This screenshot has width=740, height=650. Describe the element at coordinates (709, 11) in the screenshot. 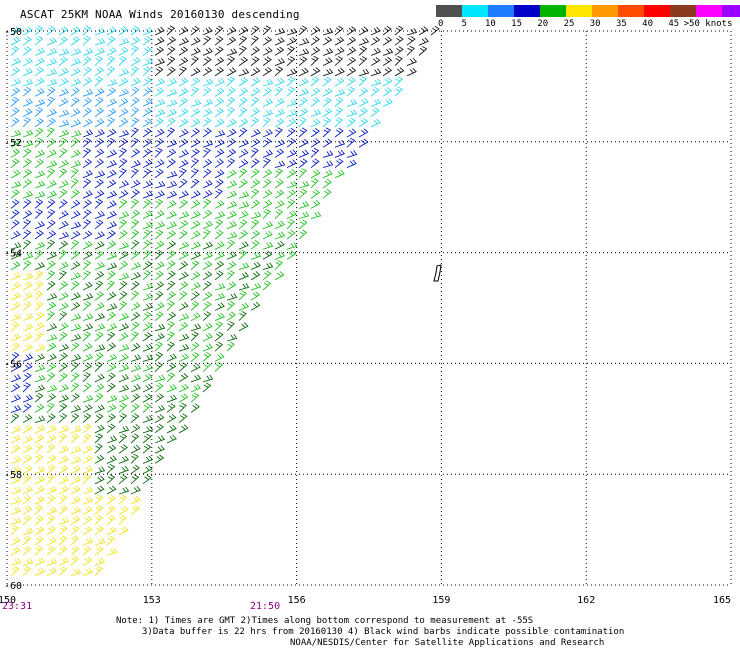

I see `legend-swatch` at that location.